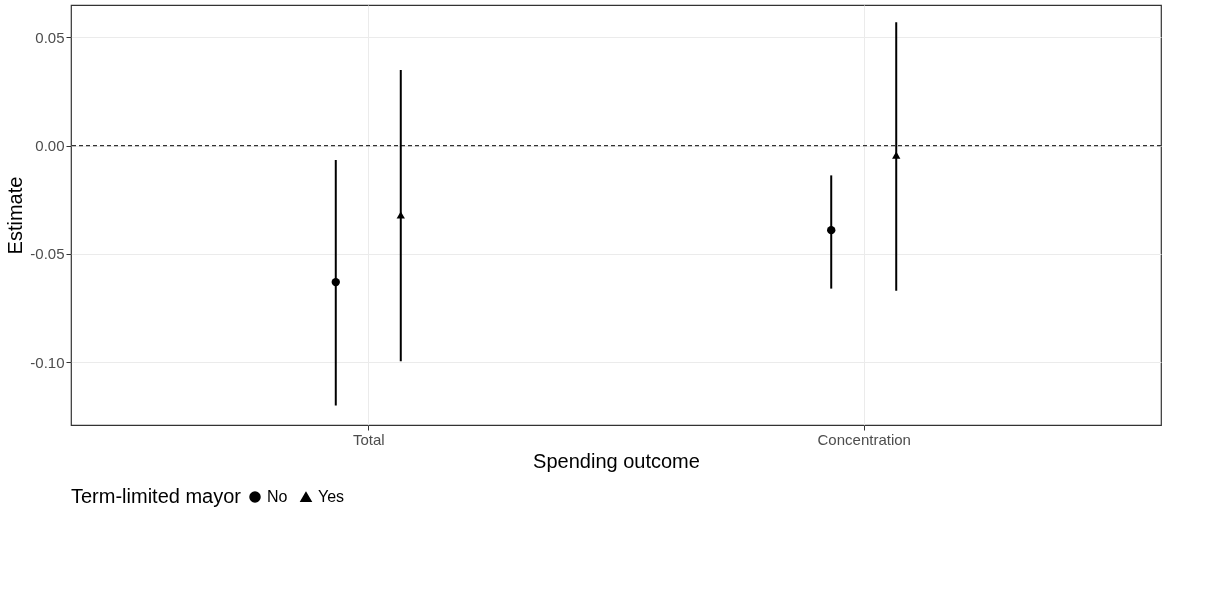 Image resolution: width=1217 pixels, height=596 pixels. I want to click on x-axis-title: Spending outcome, so click(616, 460).